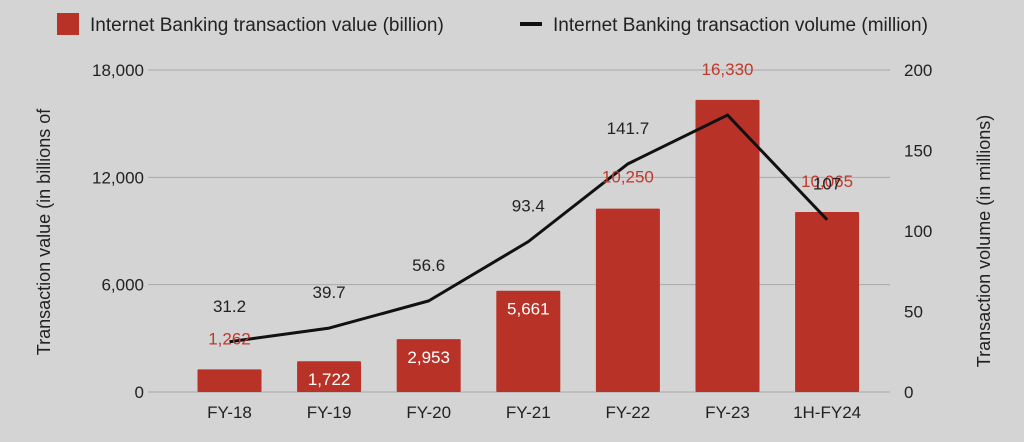 The height and width of the screenshot is (442, 1024). What do you see at coordinates (118, 70) in the screenshot?
I see `y-left-tick-label: 18,000` at bounding box center [118, 70].